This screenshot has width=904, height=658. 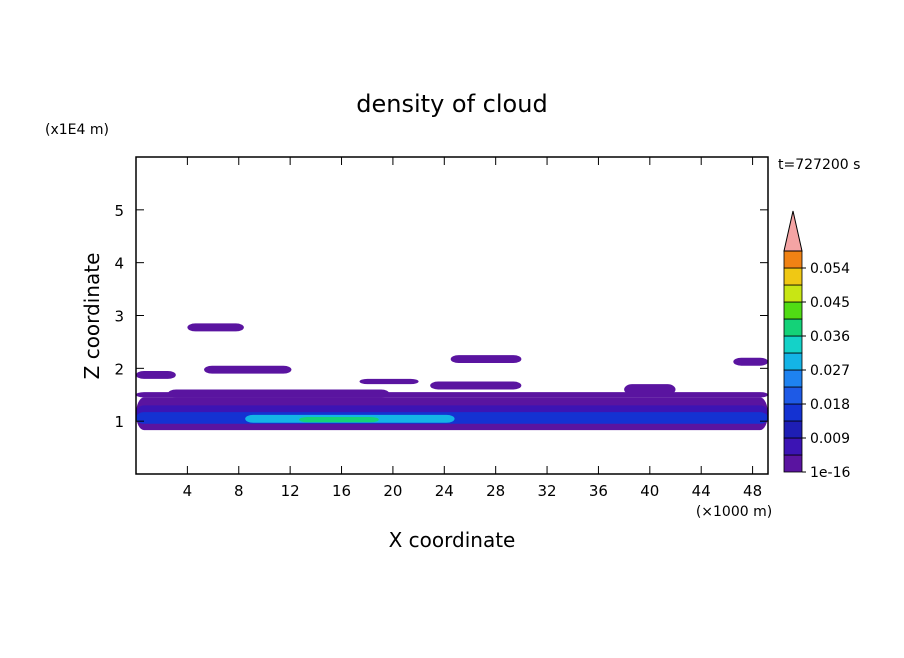 I want to click on x-tick-label: 32, so click(x=547, y=491).